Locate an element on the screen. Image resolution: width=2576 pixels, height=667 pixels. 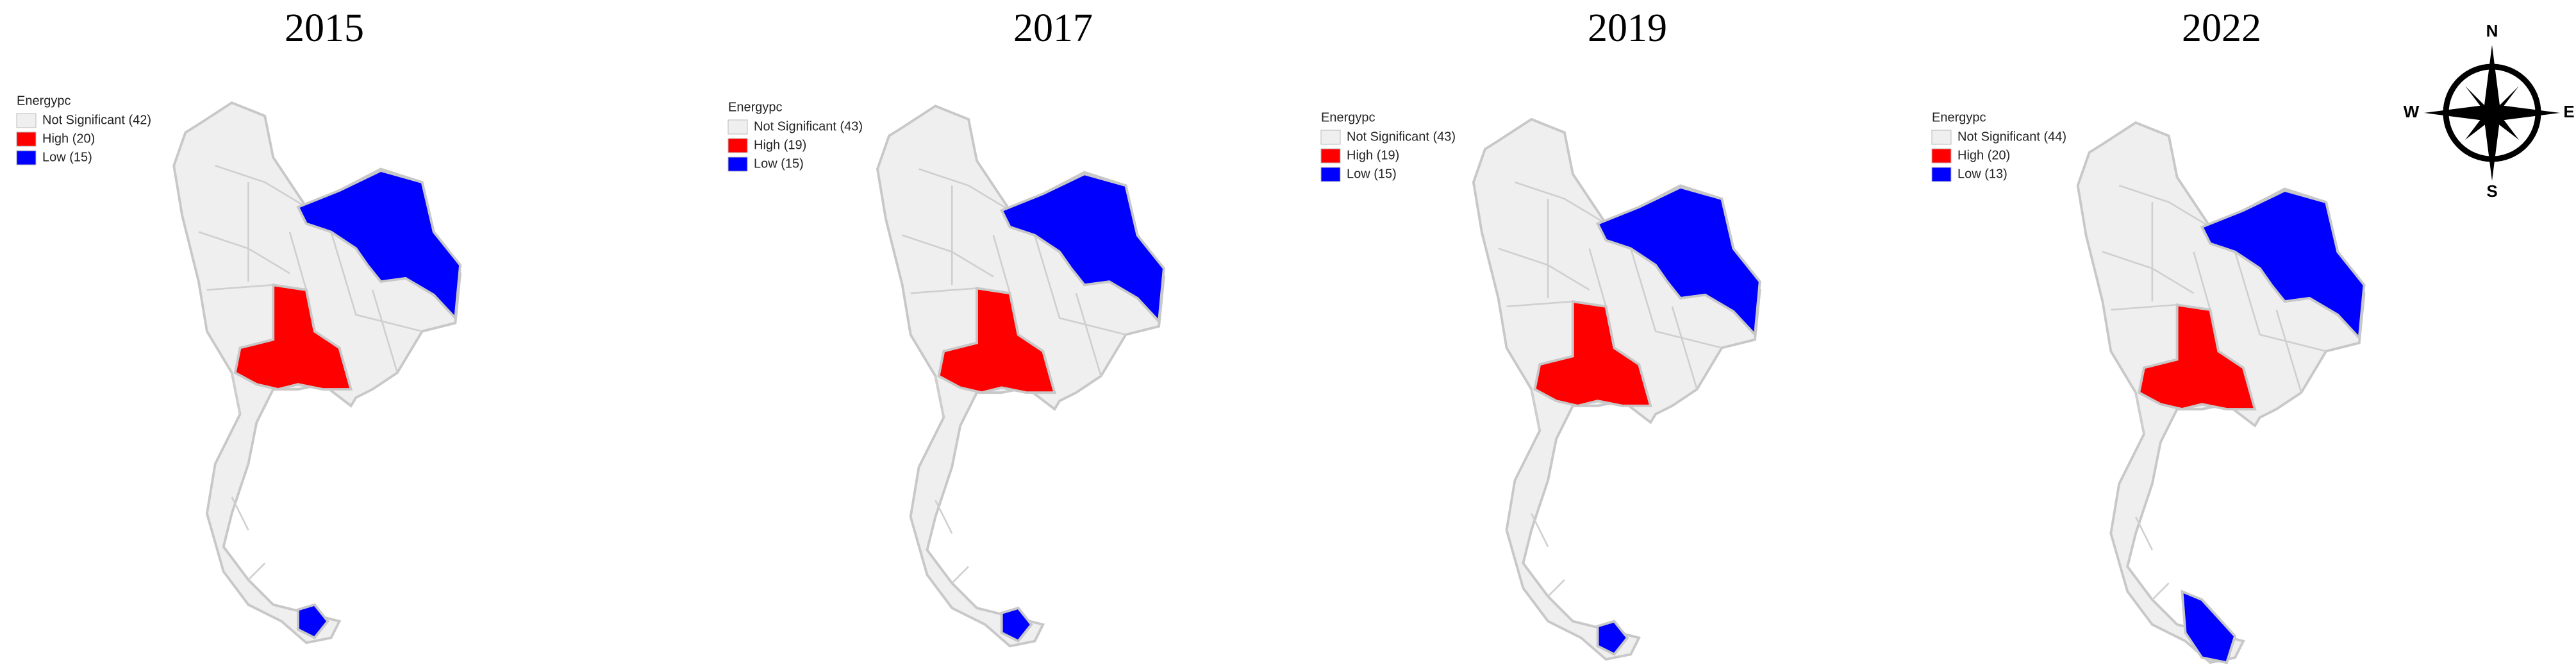
panel-title: 2022 is located at coordinates (2222, 28).